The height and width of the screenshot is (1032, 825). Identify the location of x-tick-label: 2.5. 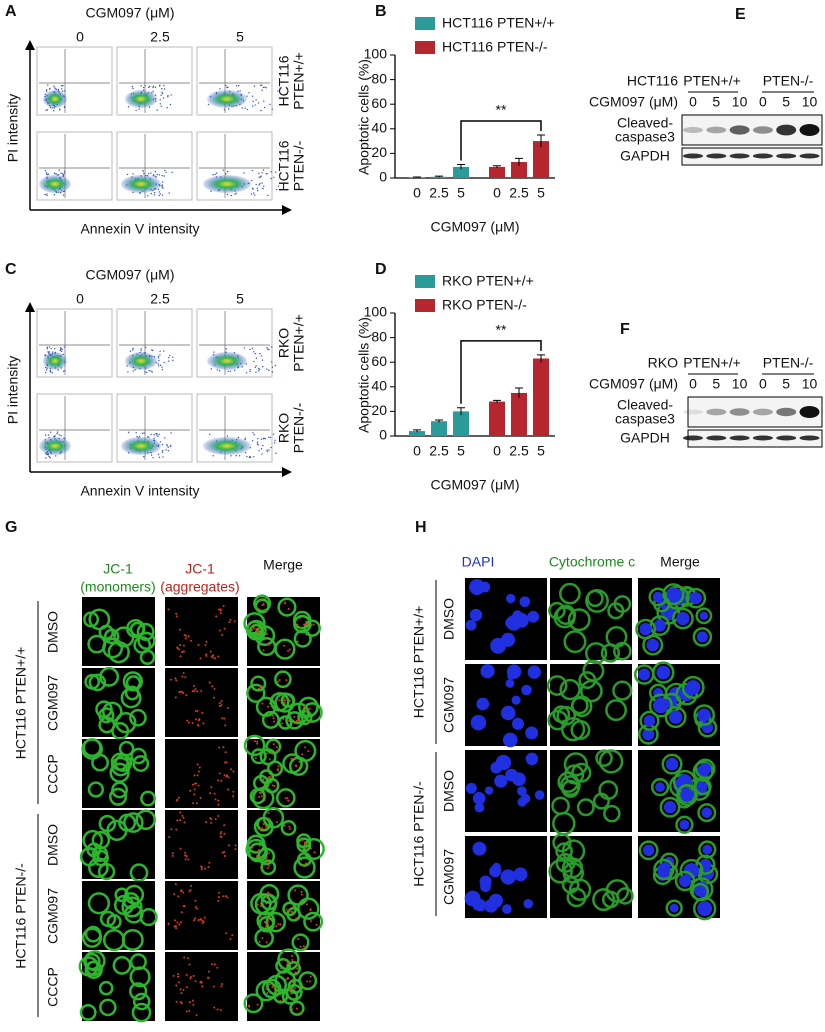
(439, 193).